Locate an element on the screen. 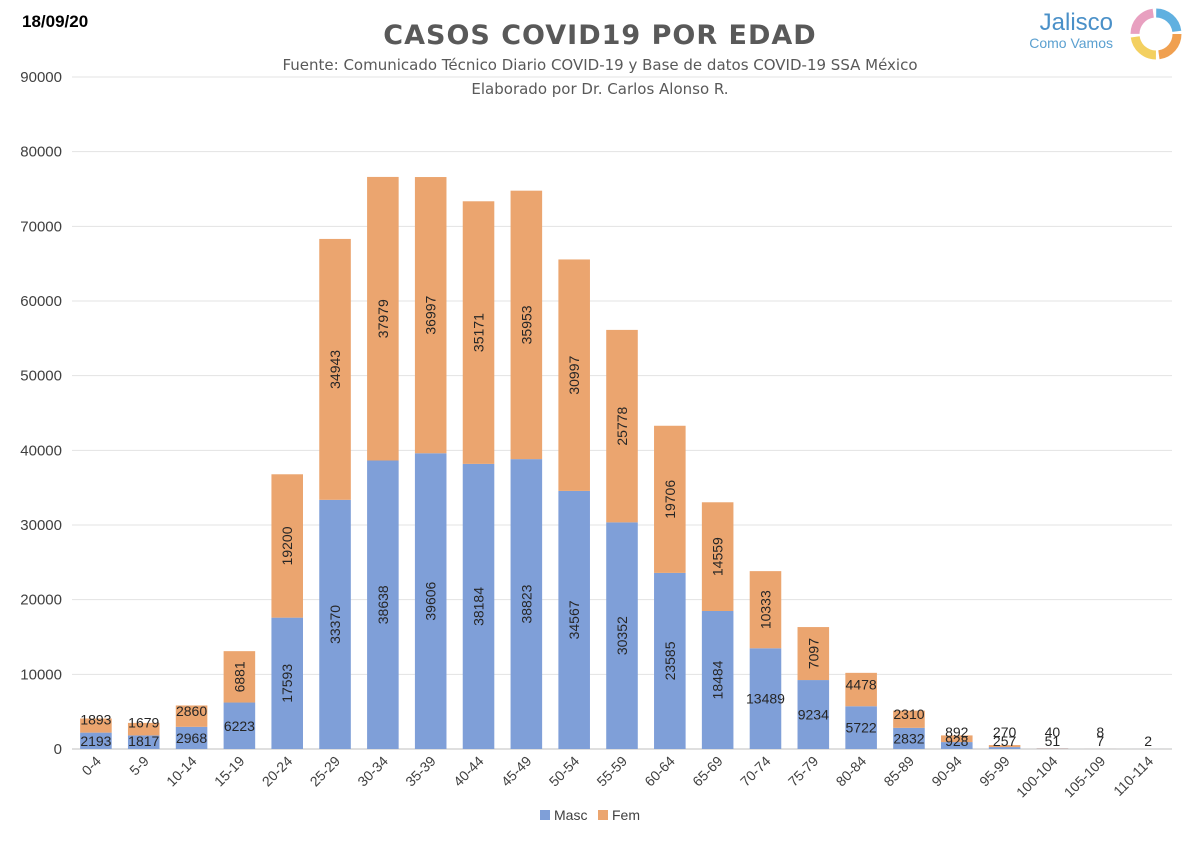 This screenshot has width=1200, height=858. data-label-masc: 2832 is located at coordinates (908, 738).